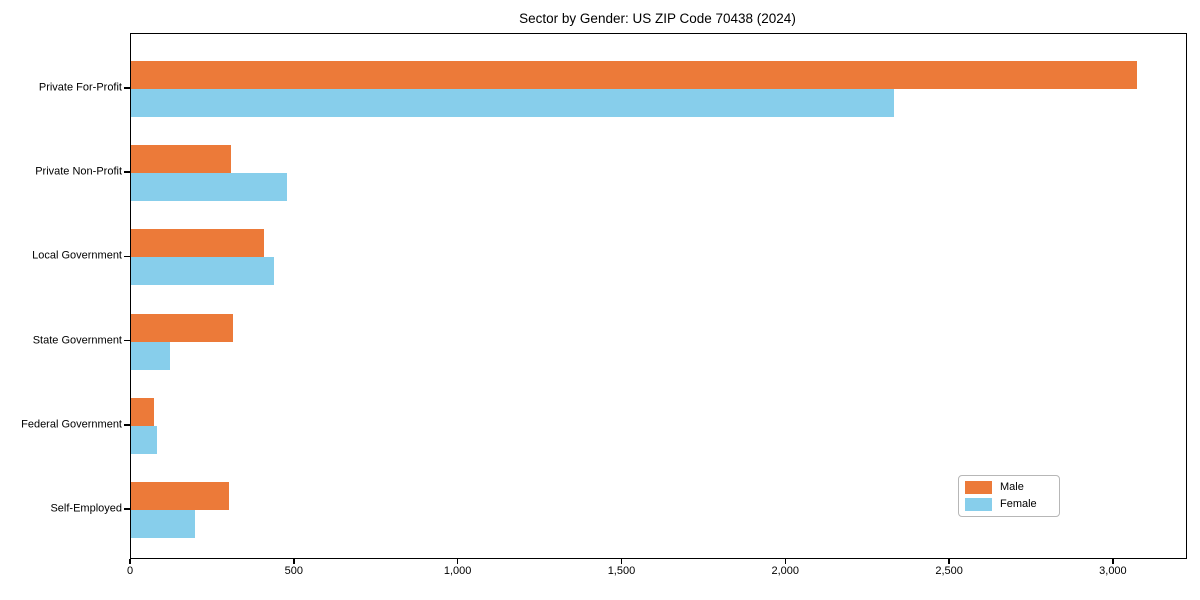 This screenshot has width=1200, height=600. What do you see at coordinates (181, 159) in the screenshot?
I see `bar-male-private-non-profit` at bounding box center [181, 159].